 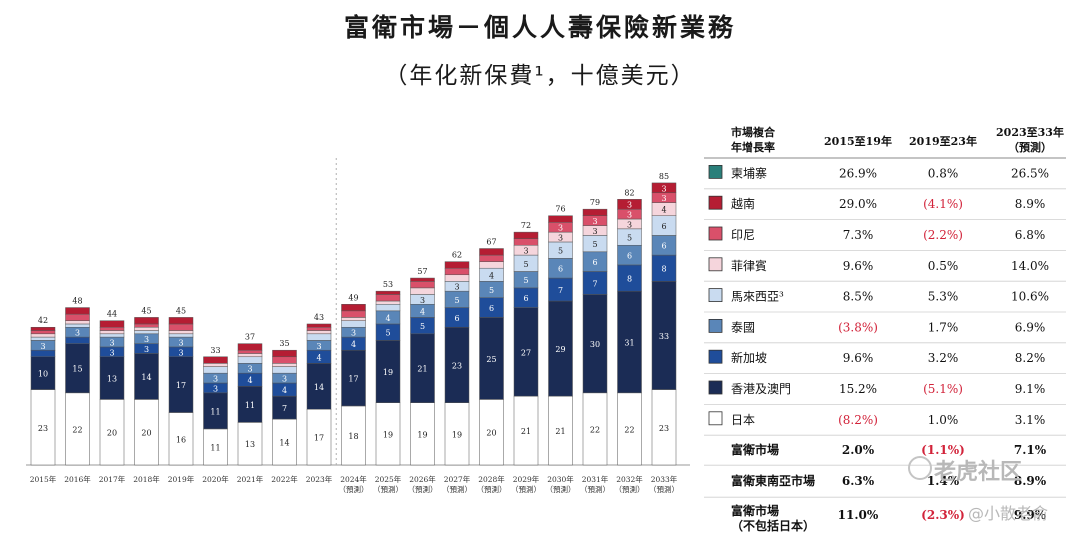 What do you see at coordinates (457, 255) in the screenshot?
I see `bar-total-label: 62` at bounding box center [457, 255].